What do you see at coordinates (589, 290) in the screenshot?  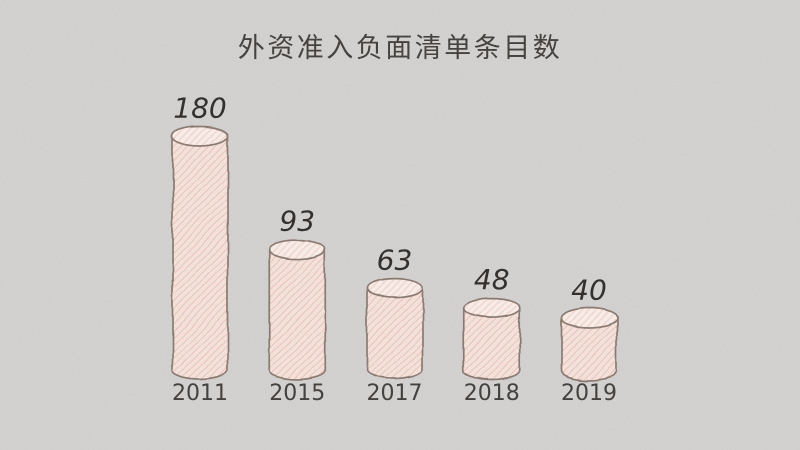 I see `bar-value-label: 40` at bounding box center [589, 290].